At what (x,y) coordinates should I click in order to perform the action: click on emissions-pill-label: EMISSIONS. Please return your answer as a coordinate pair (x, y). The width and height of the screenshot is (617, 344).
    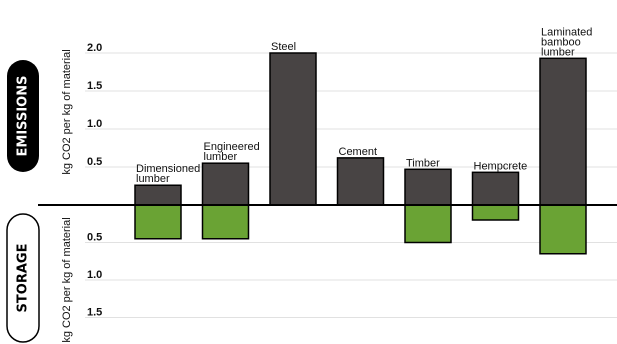
    Looking at the image, I should click on (23, 116).